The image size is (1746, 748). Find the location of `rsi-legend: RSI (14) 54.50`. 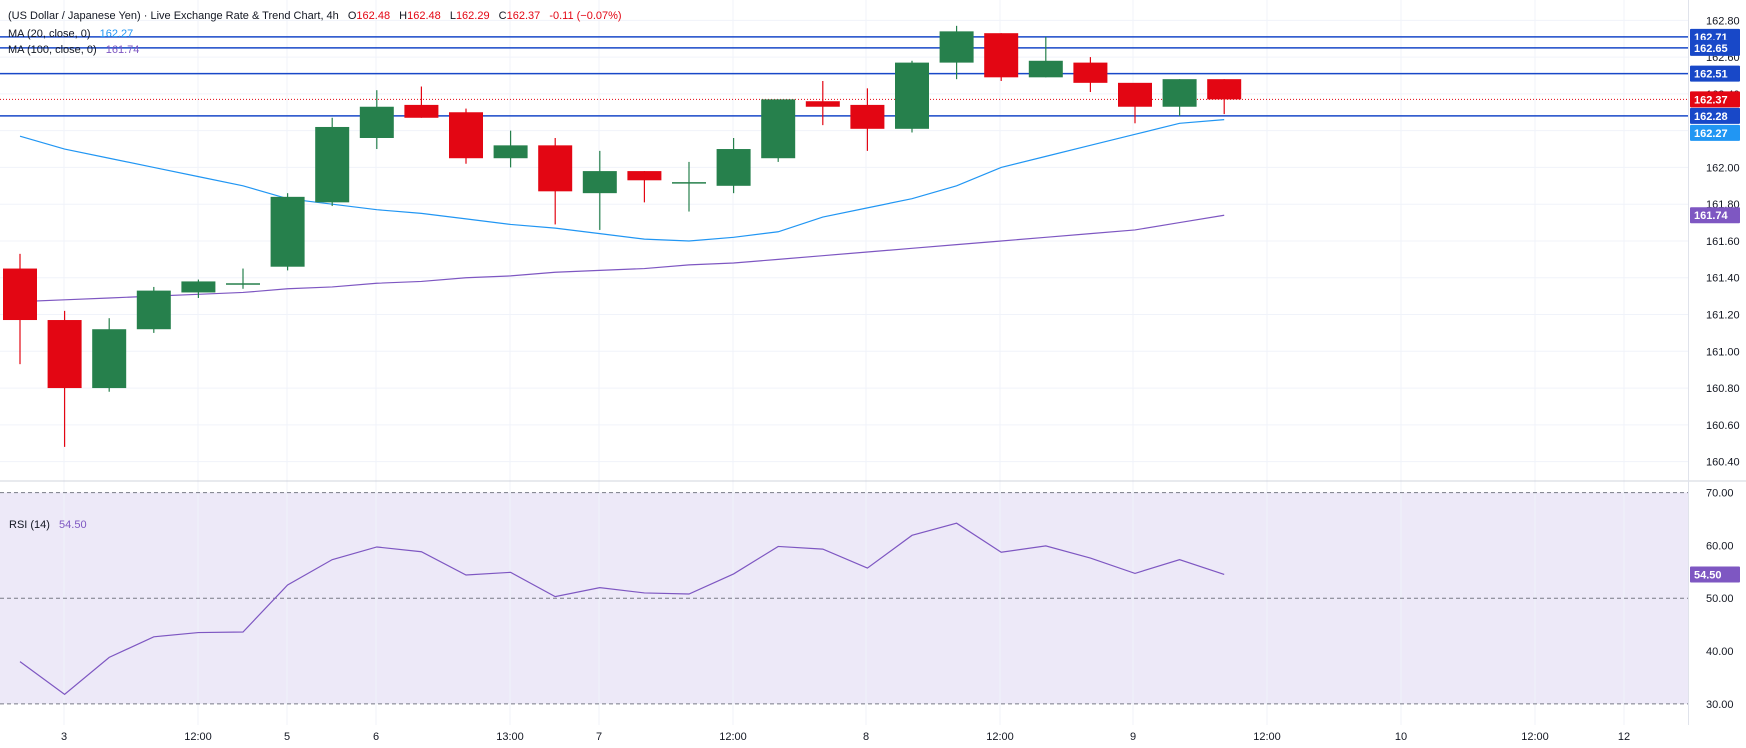

rsi-legend: RSI (14) 54.50 is located at coordinates (48, 525).